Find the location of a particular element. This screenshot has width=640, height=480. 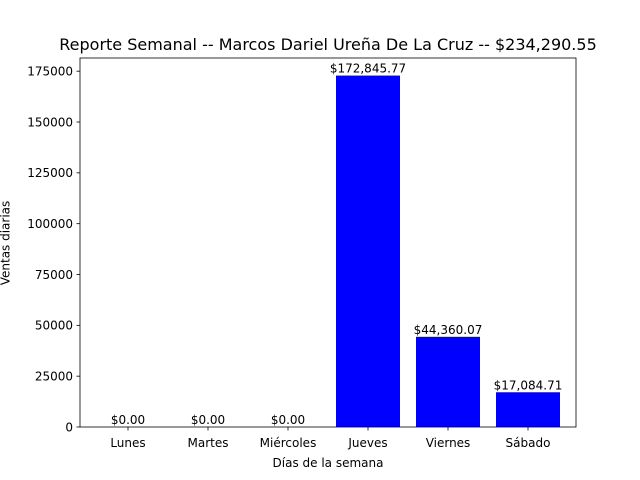

x-tick-label: Martes is located at coordinates (208, 443).